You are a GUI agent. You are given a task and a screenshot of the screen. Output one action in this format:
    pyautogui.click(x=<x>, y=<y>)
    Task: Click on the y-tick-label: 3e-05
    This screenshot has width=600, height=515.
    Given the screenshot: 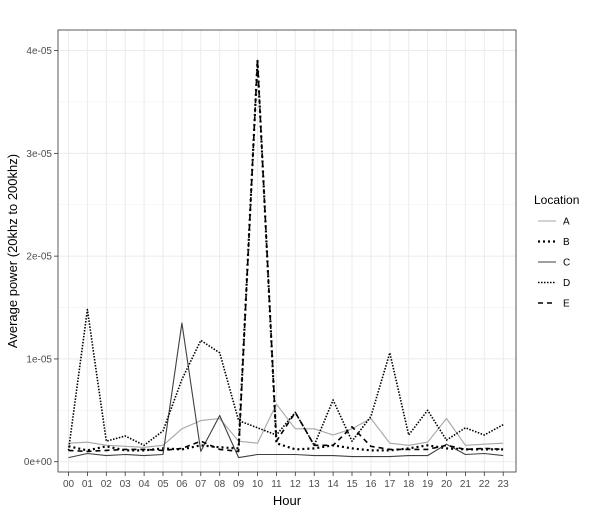 What is the action you would take?
    pyautogui.click(x=39, y=154)
    